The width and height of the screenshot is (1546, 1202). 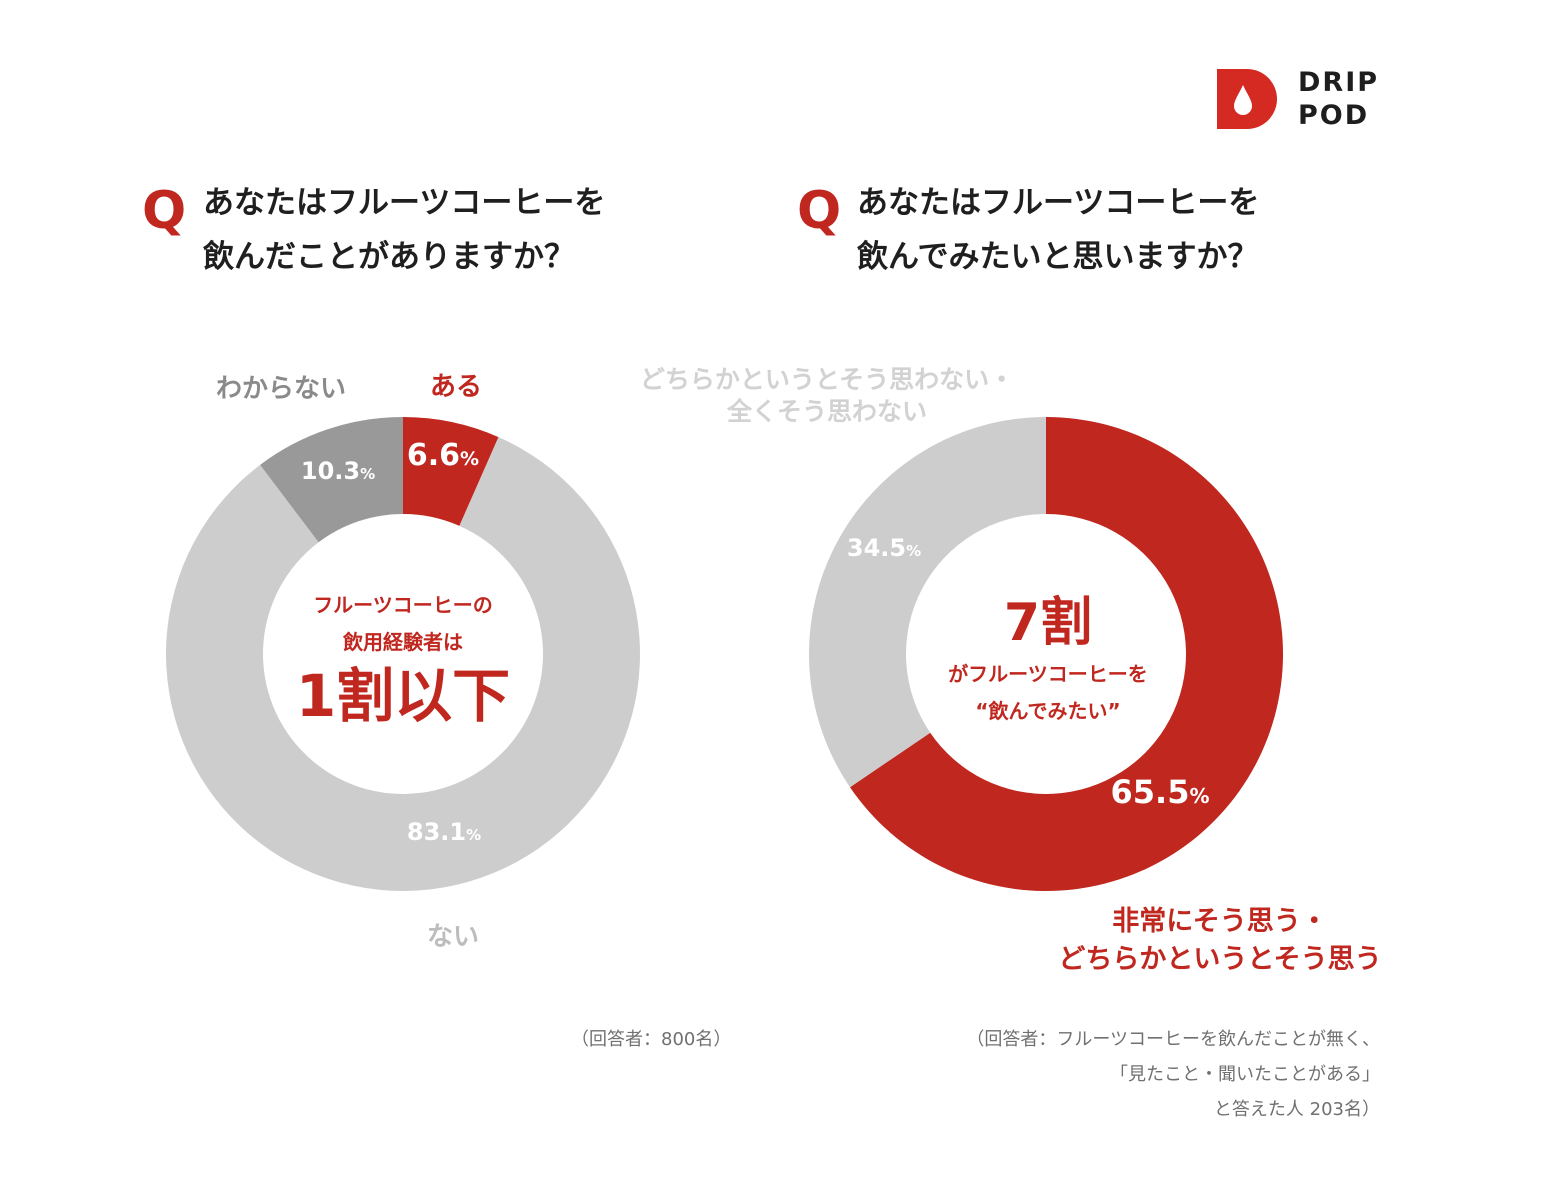 What do you see at coordinates (338, 471) in the screenshot?
I see `chart-1-value-label-3: 10.3%` at bounding box center [338, 471].